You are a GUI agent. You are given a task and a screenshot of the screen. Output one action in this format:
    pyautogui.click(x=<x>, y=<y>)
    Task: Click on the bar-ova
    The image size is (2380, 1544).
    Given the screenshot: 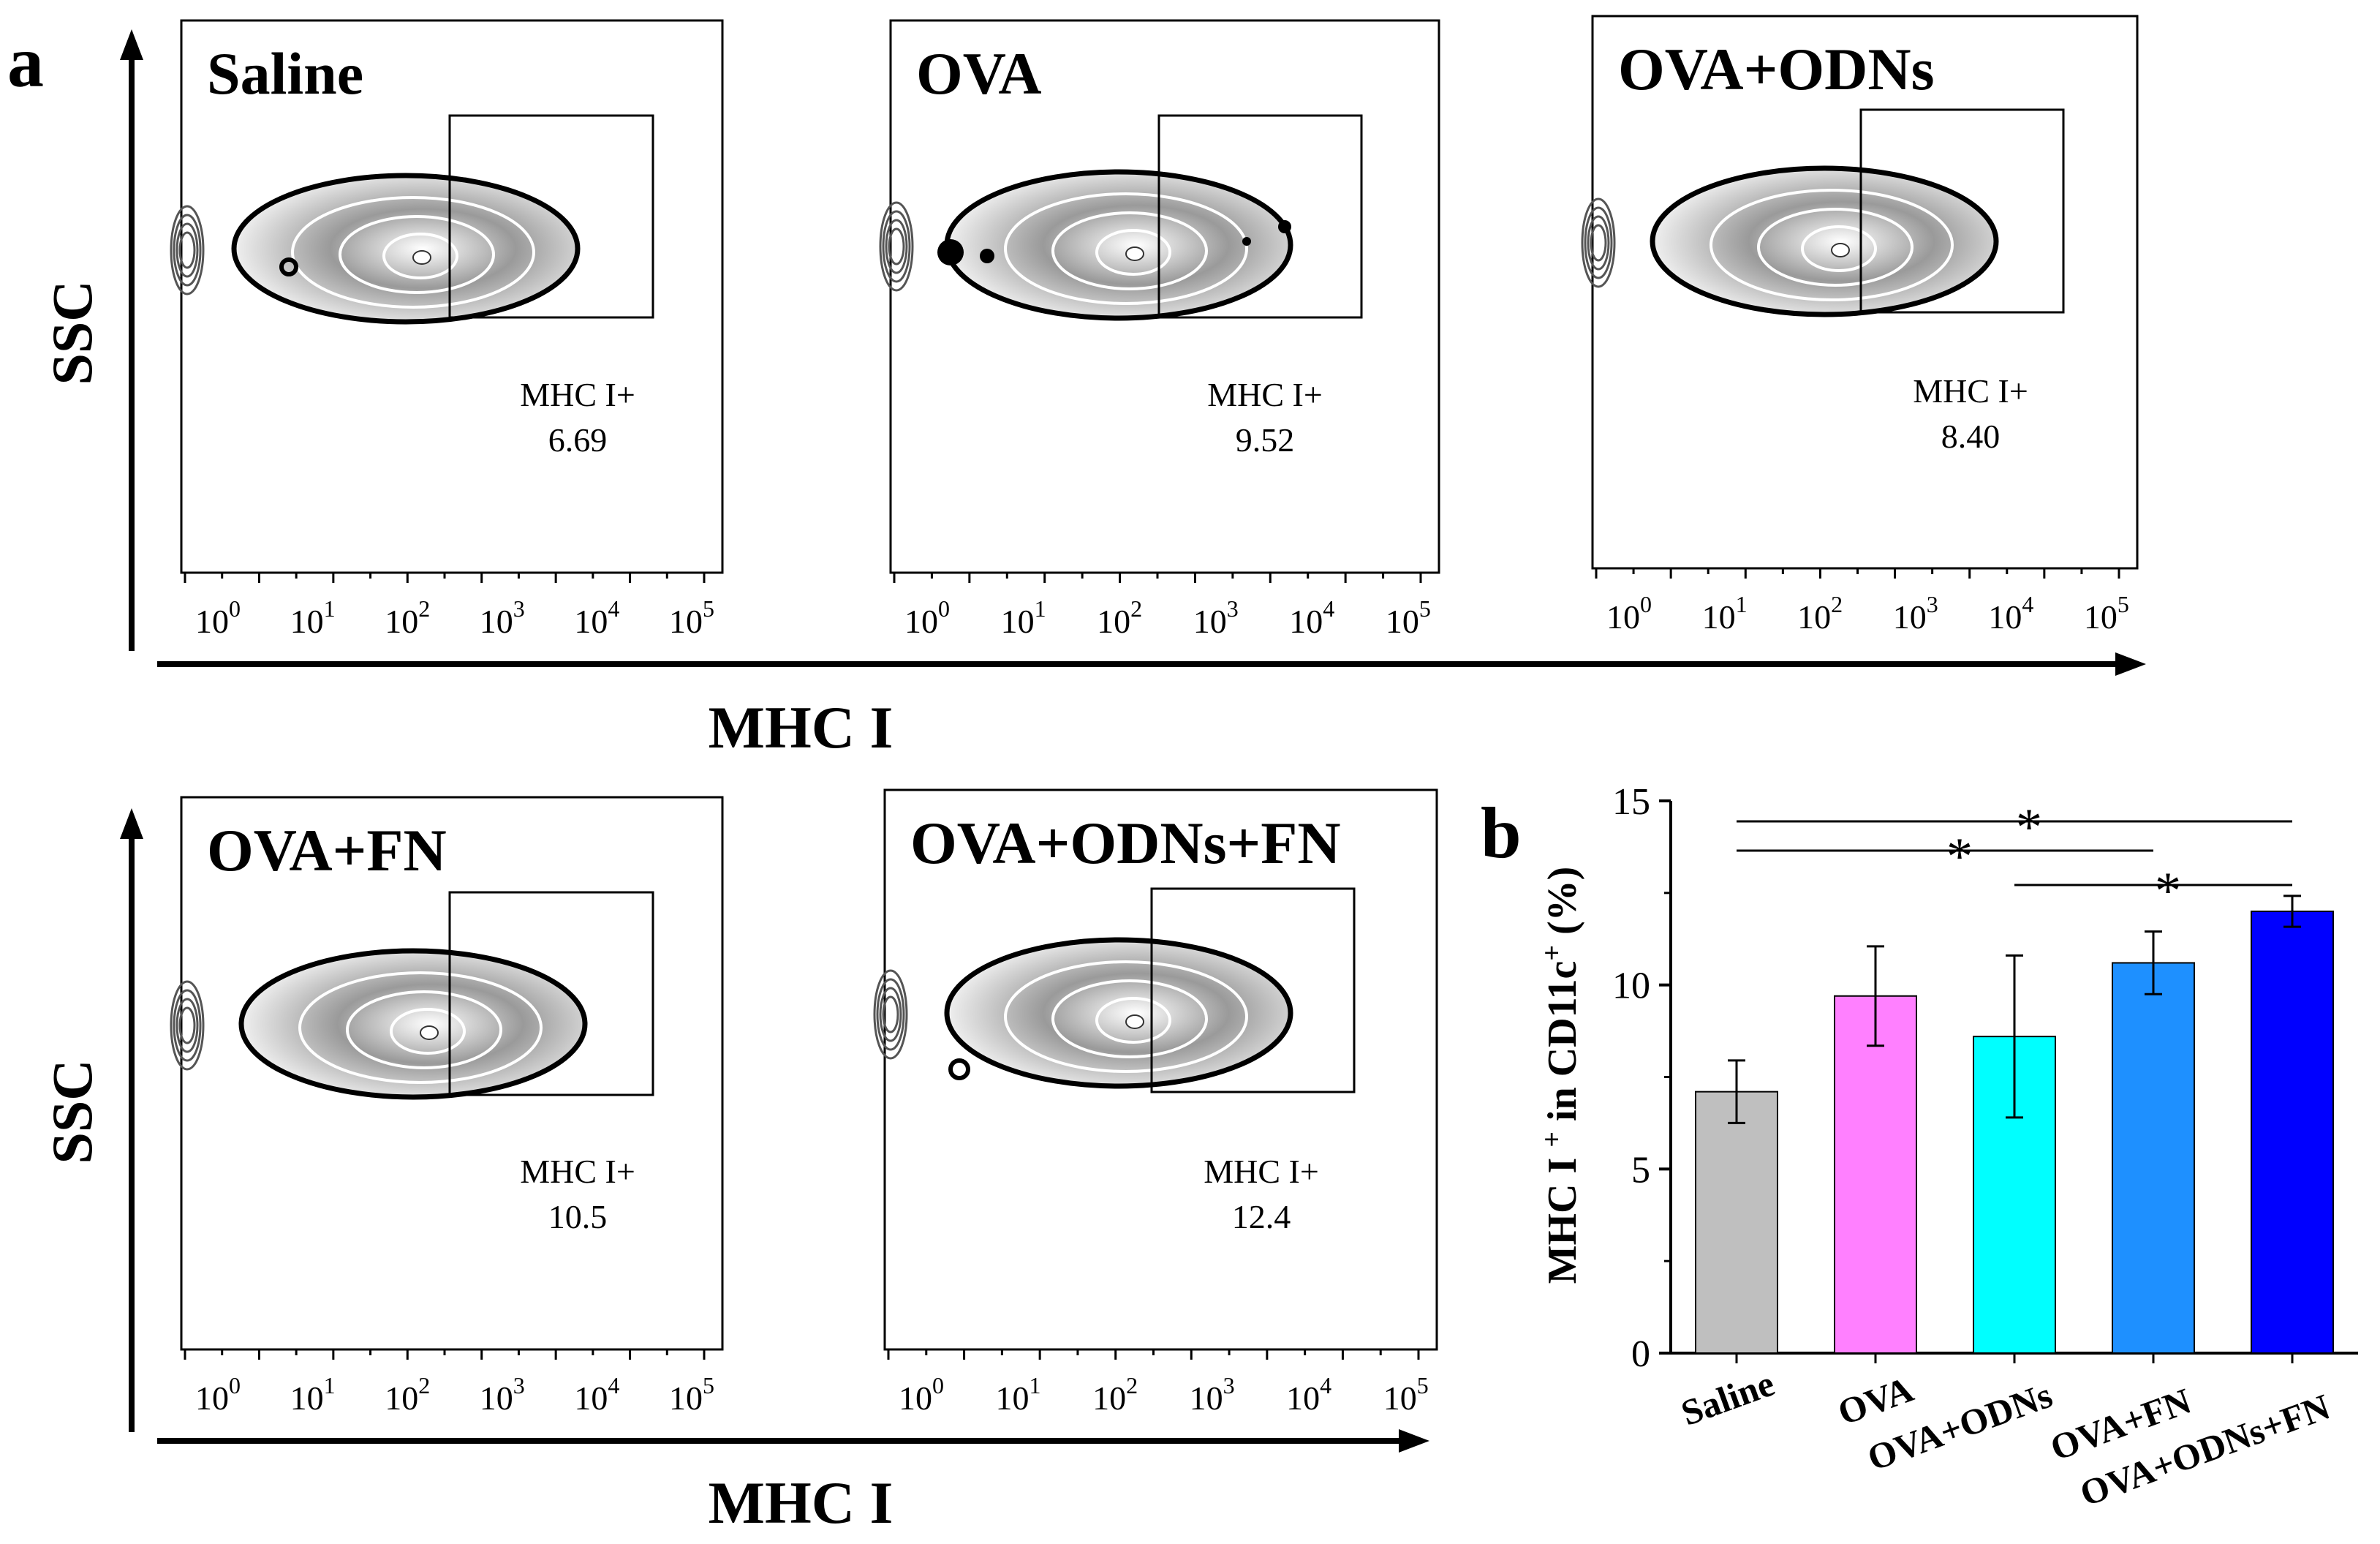 What is the action you would take?
    pyautogui.click(x=1875, y=1175)
    